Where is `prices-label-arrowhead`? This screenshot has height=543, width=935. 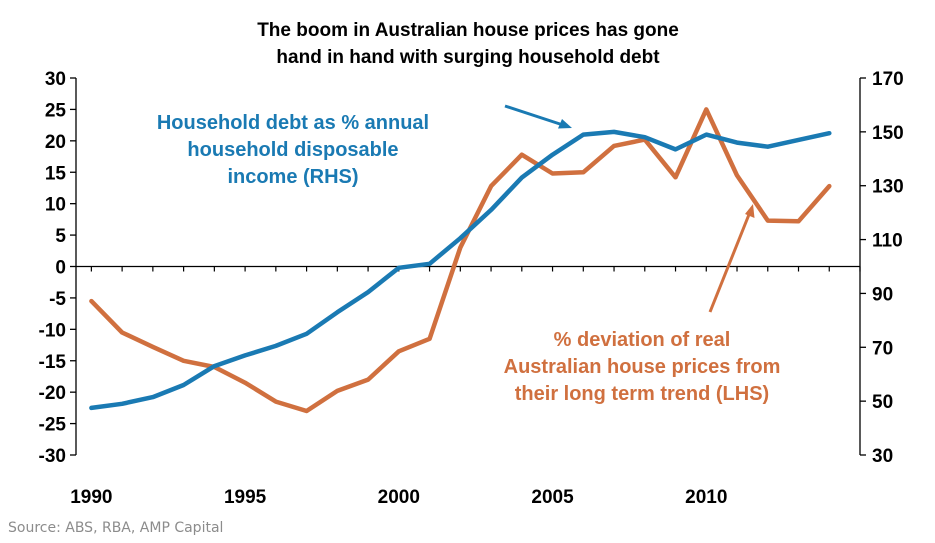
prices-label-arrowhead is located at coordinates (750, 211).